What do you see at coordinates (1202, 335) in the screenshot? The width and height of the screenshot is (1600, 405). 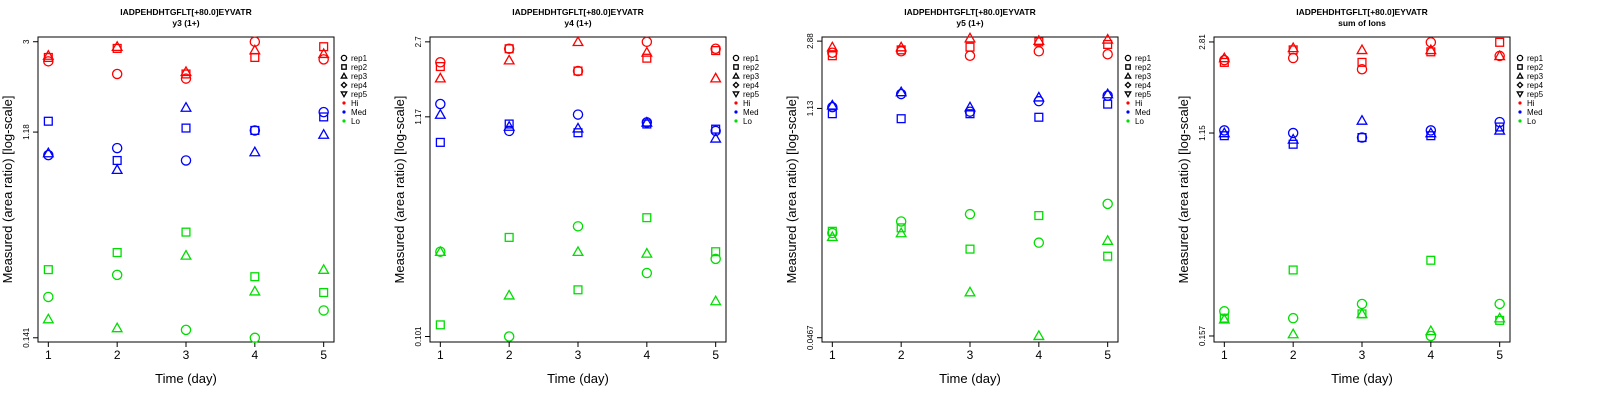 I see `y-tick-label: 0.157` at bounding box center [1202, 335].